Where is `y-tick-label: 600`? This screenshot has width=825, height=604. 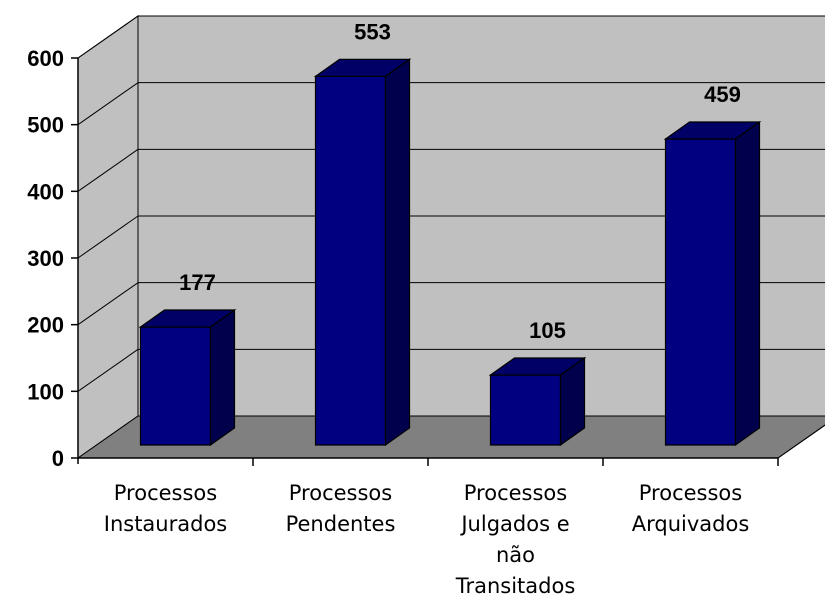 y-tick-label: 600 is located at coordinates (45, 58).